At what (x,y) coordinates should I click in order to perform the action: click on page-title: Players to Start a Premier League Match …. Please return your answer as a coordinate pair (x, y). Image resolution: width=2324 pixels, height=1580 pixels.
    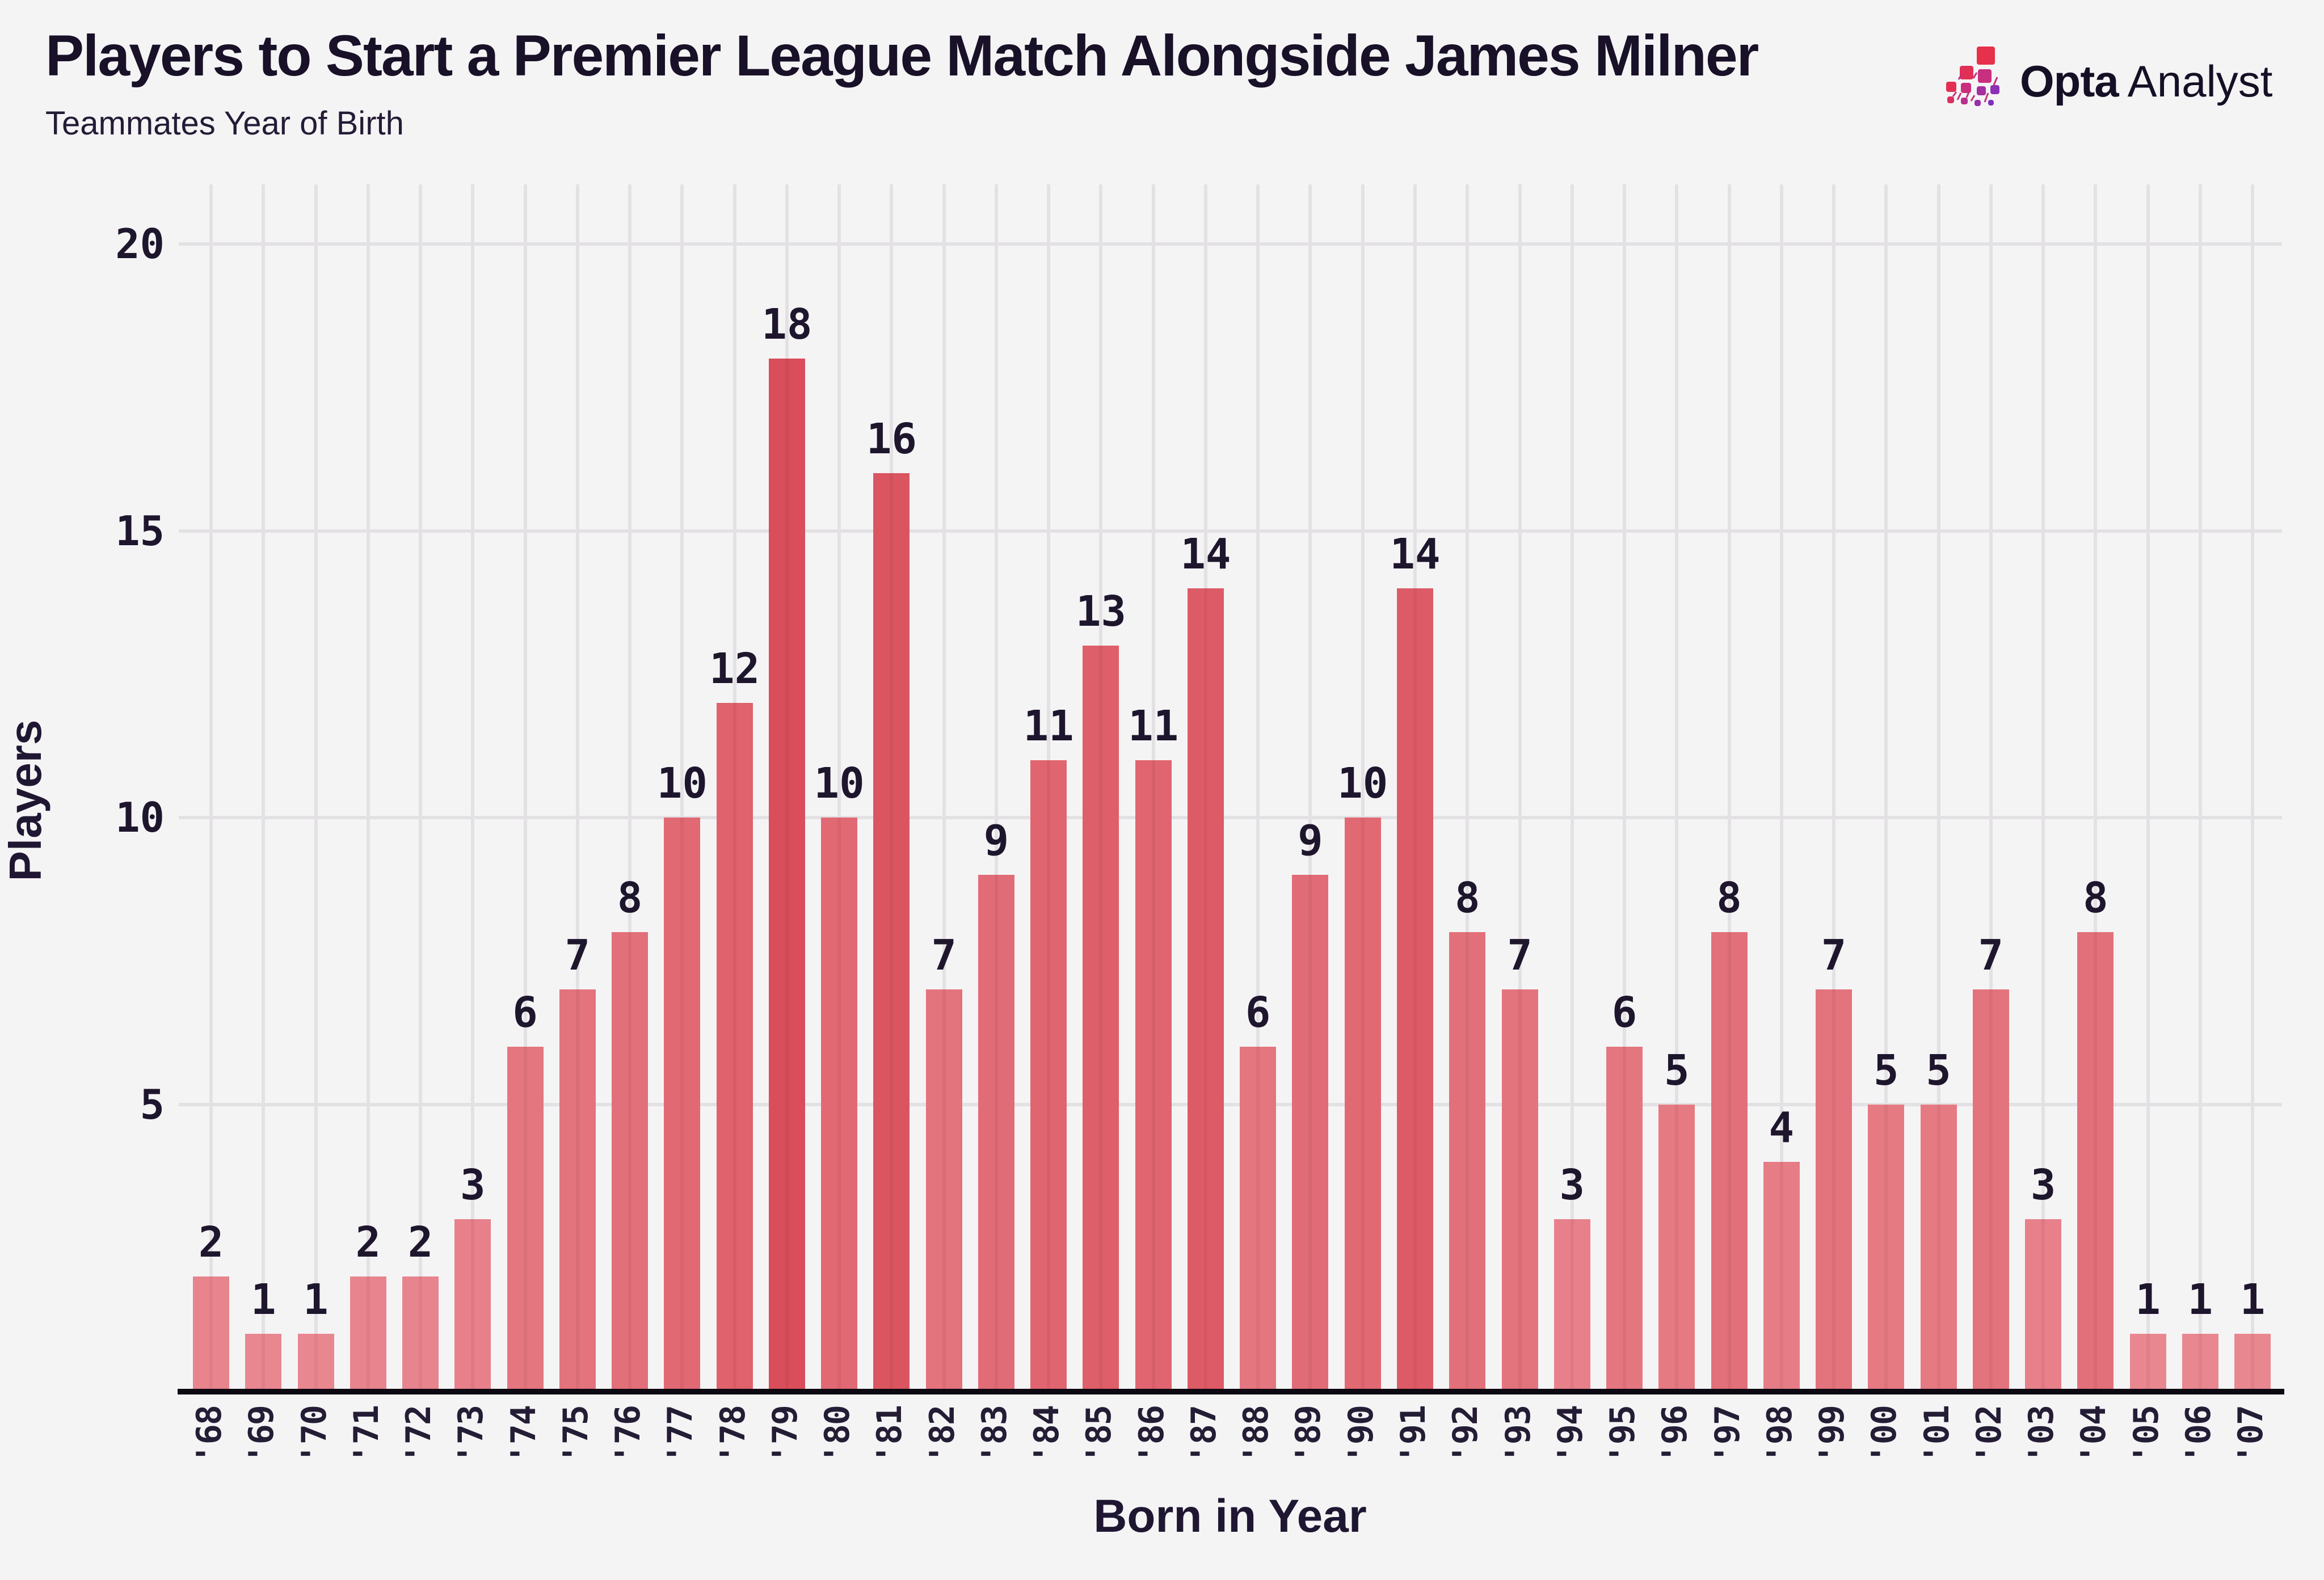
    Looking at the image, I should click on (902, 55).